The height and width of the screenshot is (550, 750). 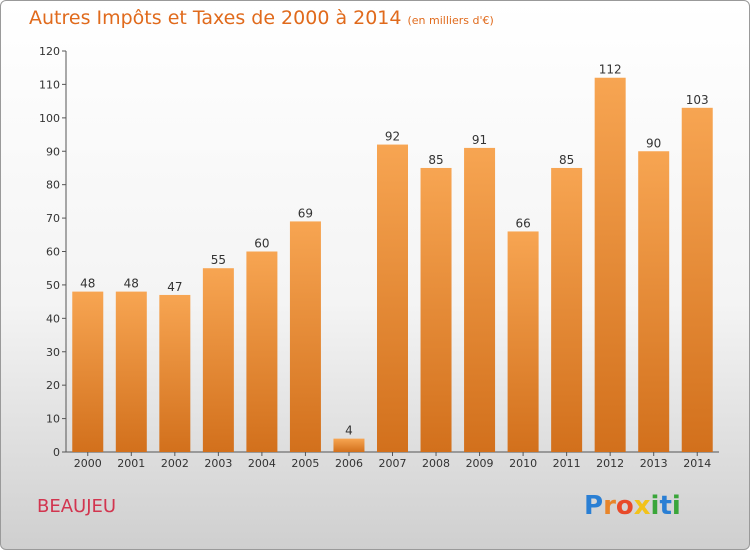 I want to click on y-tick-label: 40, so click(x=53, y=318).